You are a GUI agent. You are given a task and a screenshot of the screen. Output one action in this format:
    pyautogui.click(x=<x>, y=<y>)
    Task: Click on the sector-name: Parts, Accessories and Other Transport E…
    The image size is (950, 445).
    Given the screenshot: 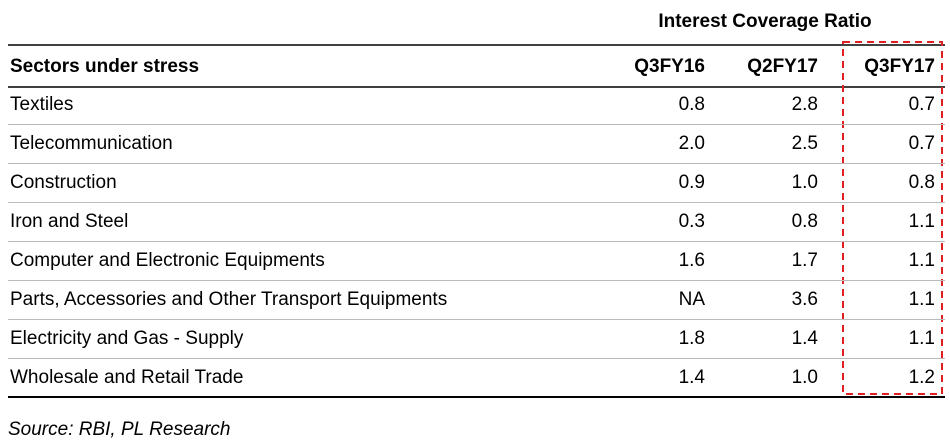 What is the action you would take?
    pyautogui.click(x=228, y=299)
    